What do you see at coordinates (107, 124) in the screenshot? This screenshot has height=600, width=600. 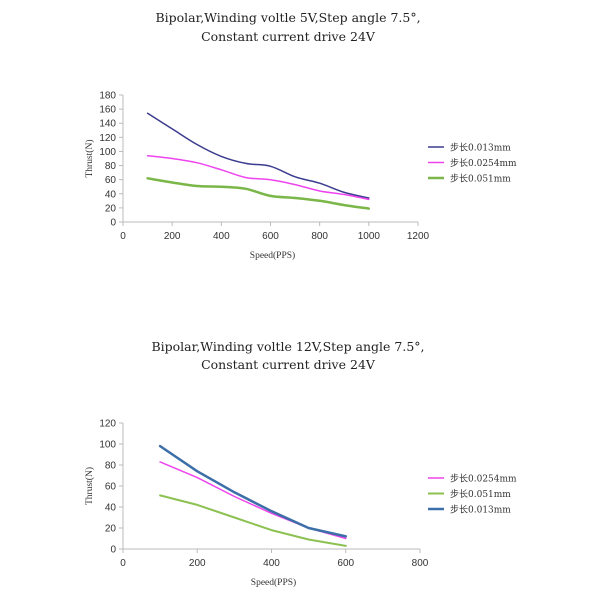 I see `y-tick-label: 140` at bounding box center [107, 124].